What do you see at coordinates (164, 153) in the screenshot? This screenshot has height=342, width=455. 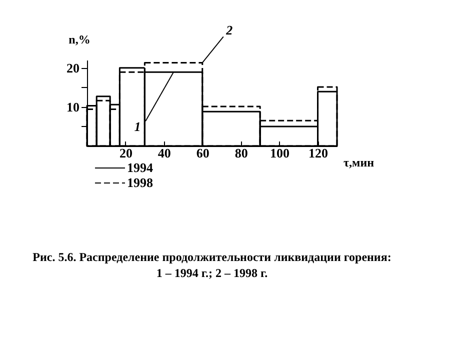 I see `x-tick-label: 40` at bounding box center [164, 153].